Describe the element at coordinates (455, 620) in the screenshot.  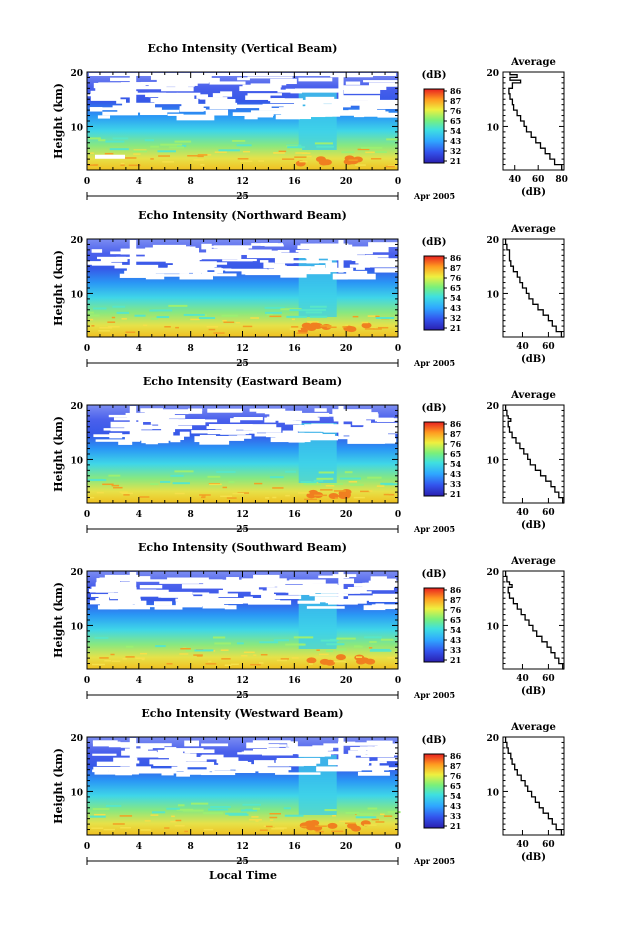
I see `colorbar-tick-label: 65` at that location.